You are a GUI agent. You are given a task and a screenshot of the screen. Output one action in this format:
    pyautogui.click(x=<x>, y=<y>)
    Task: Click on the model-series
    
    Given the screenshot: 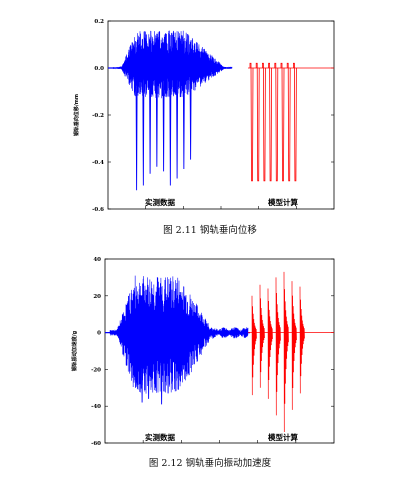 What is the action you would take?
    pyautogui.click(x=278, y=351)
    